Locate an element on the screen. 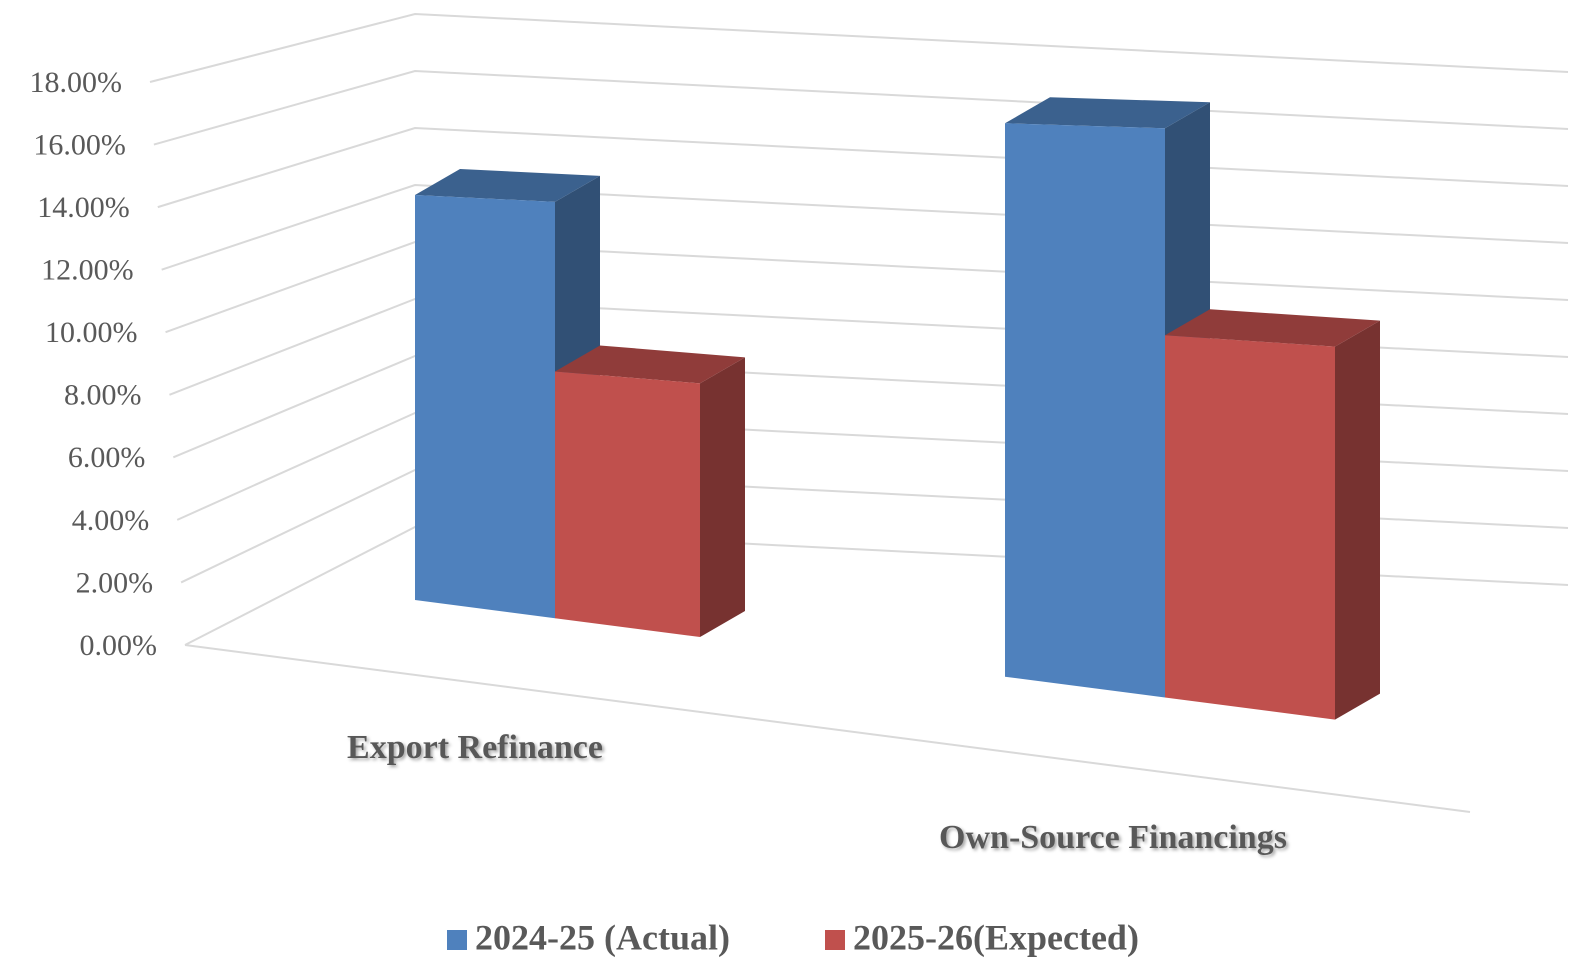 Image resolution: width=1579 pixels, height=968 pixels. y-tick-label: 10.00% is located at coordinates (91, 332).